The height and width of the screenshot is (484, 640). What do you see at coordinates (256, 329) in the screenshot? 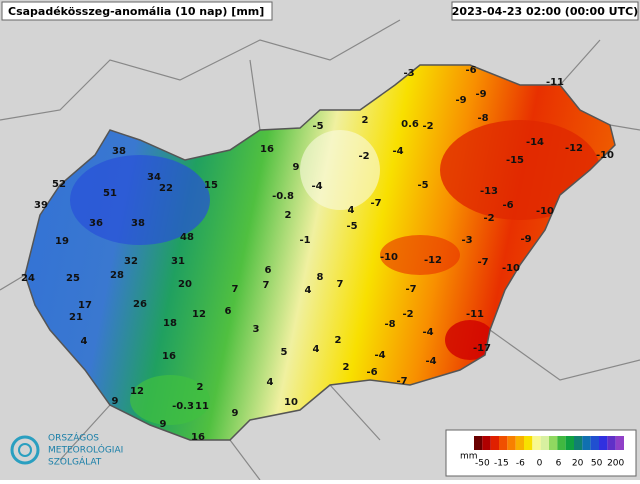
I see `station-value: 3` at bounding box center [256, 329].